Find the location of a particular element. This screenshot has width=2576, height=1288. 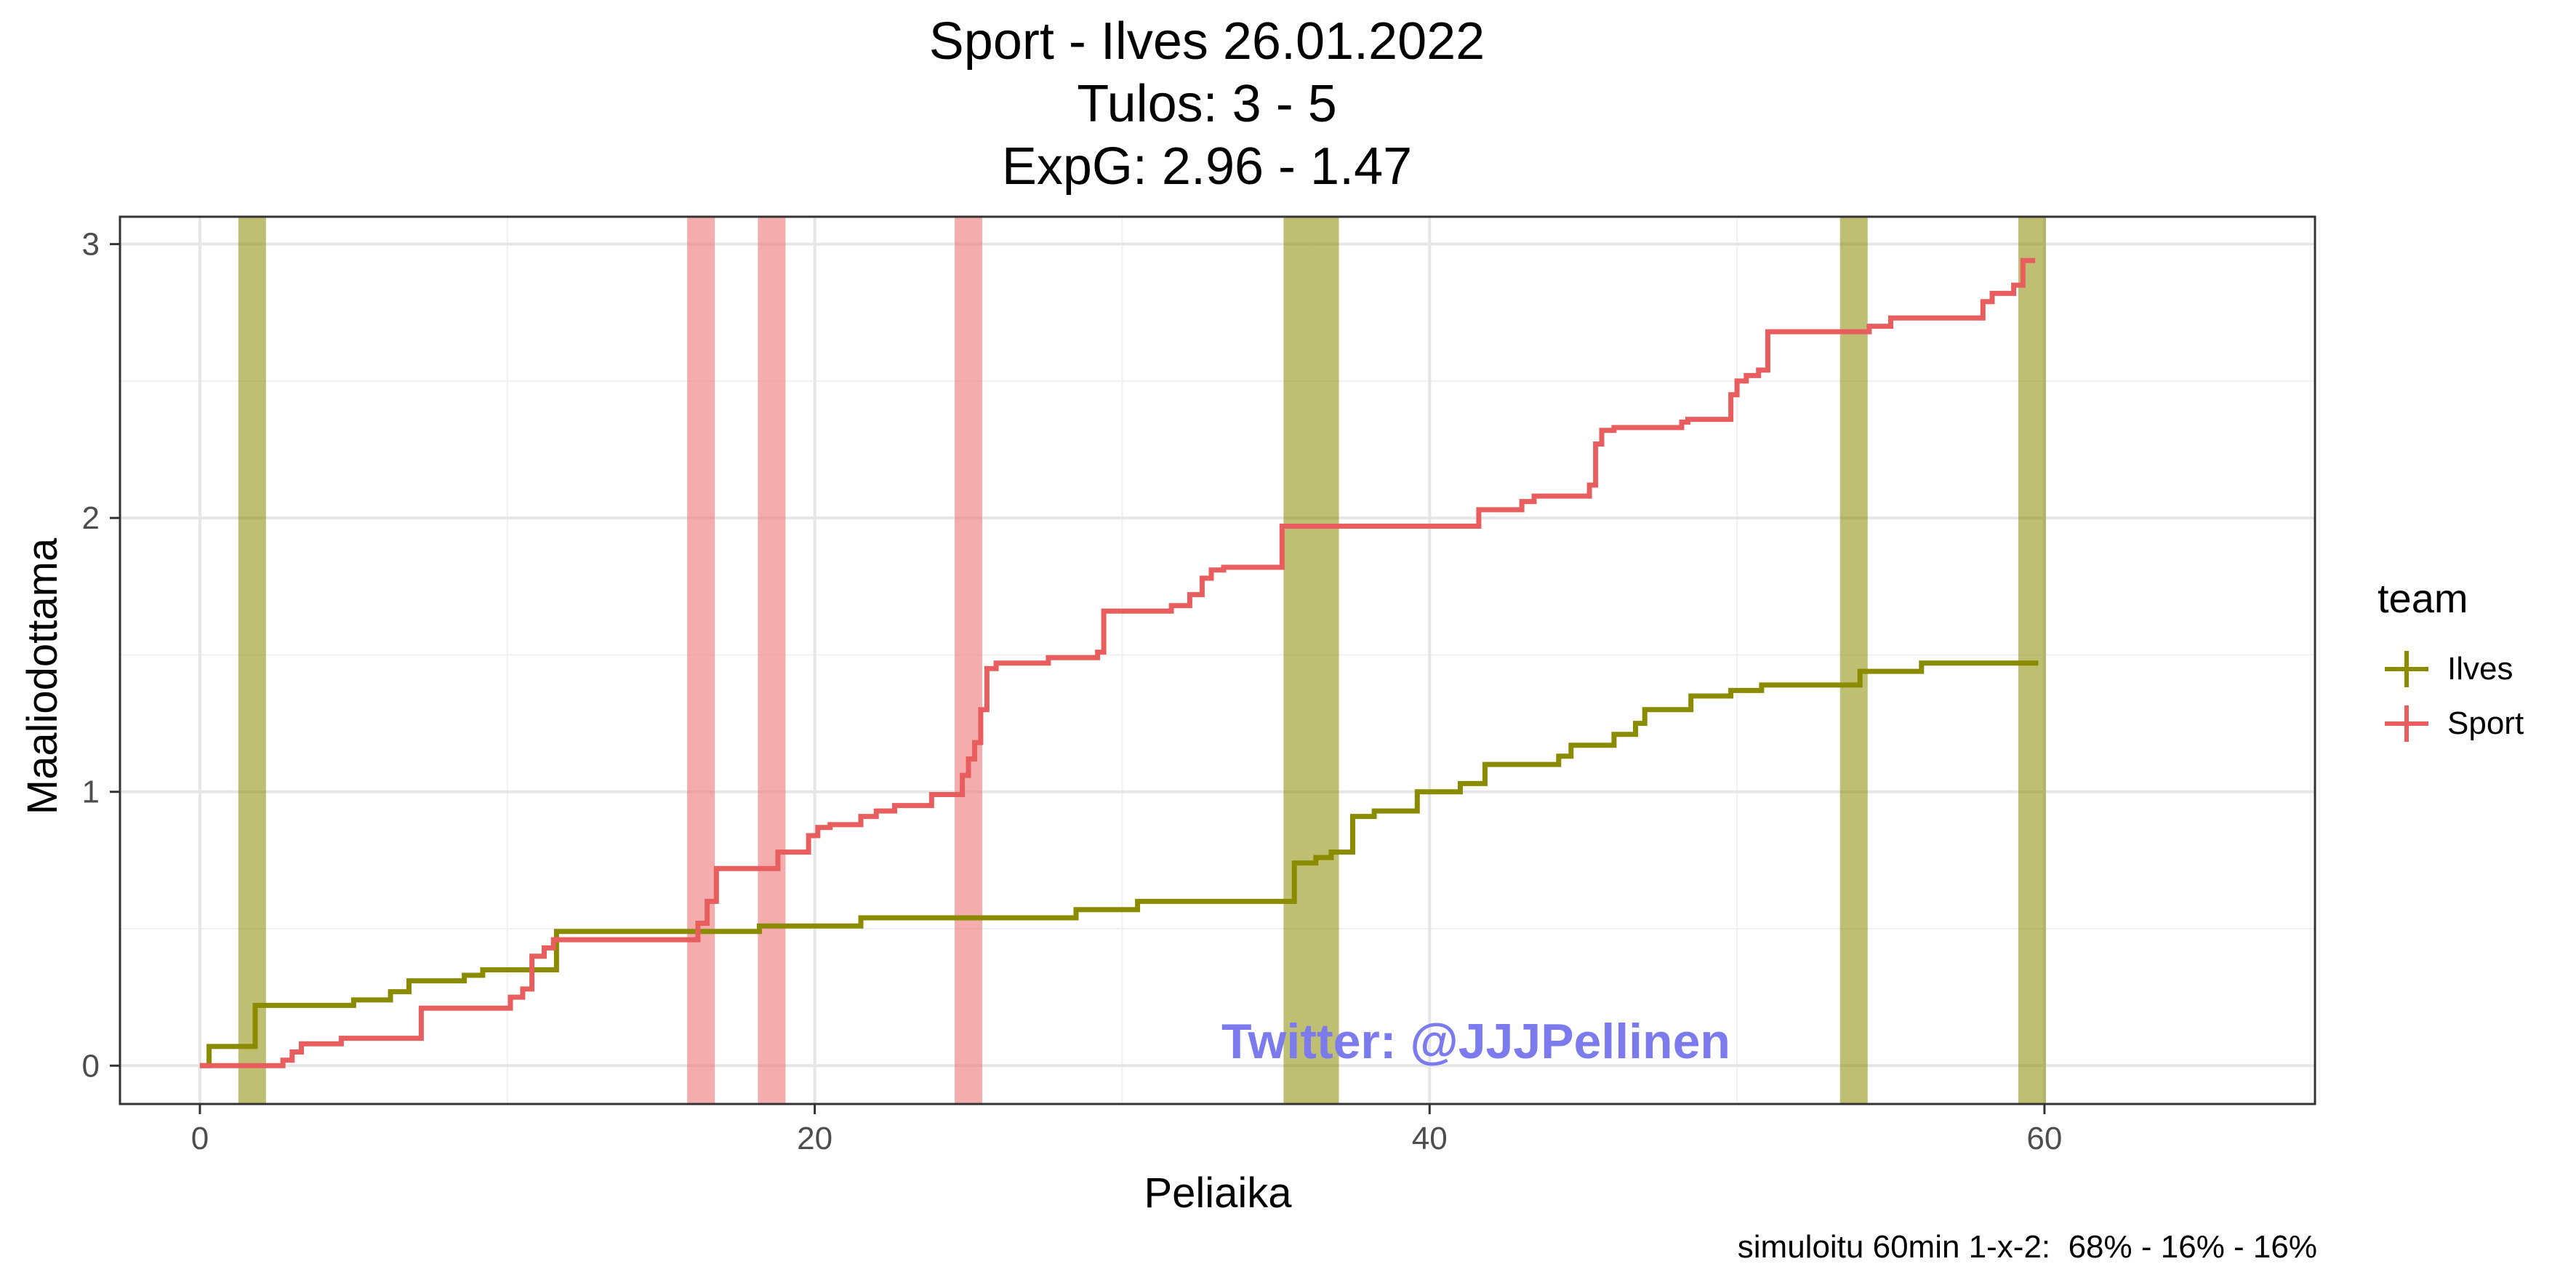

chart-subtitle-expg: ExpG: 2.96 - 1.47 is located at coordinates (1207, 166).